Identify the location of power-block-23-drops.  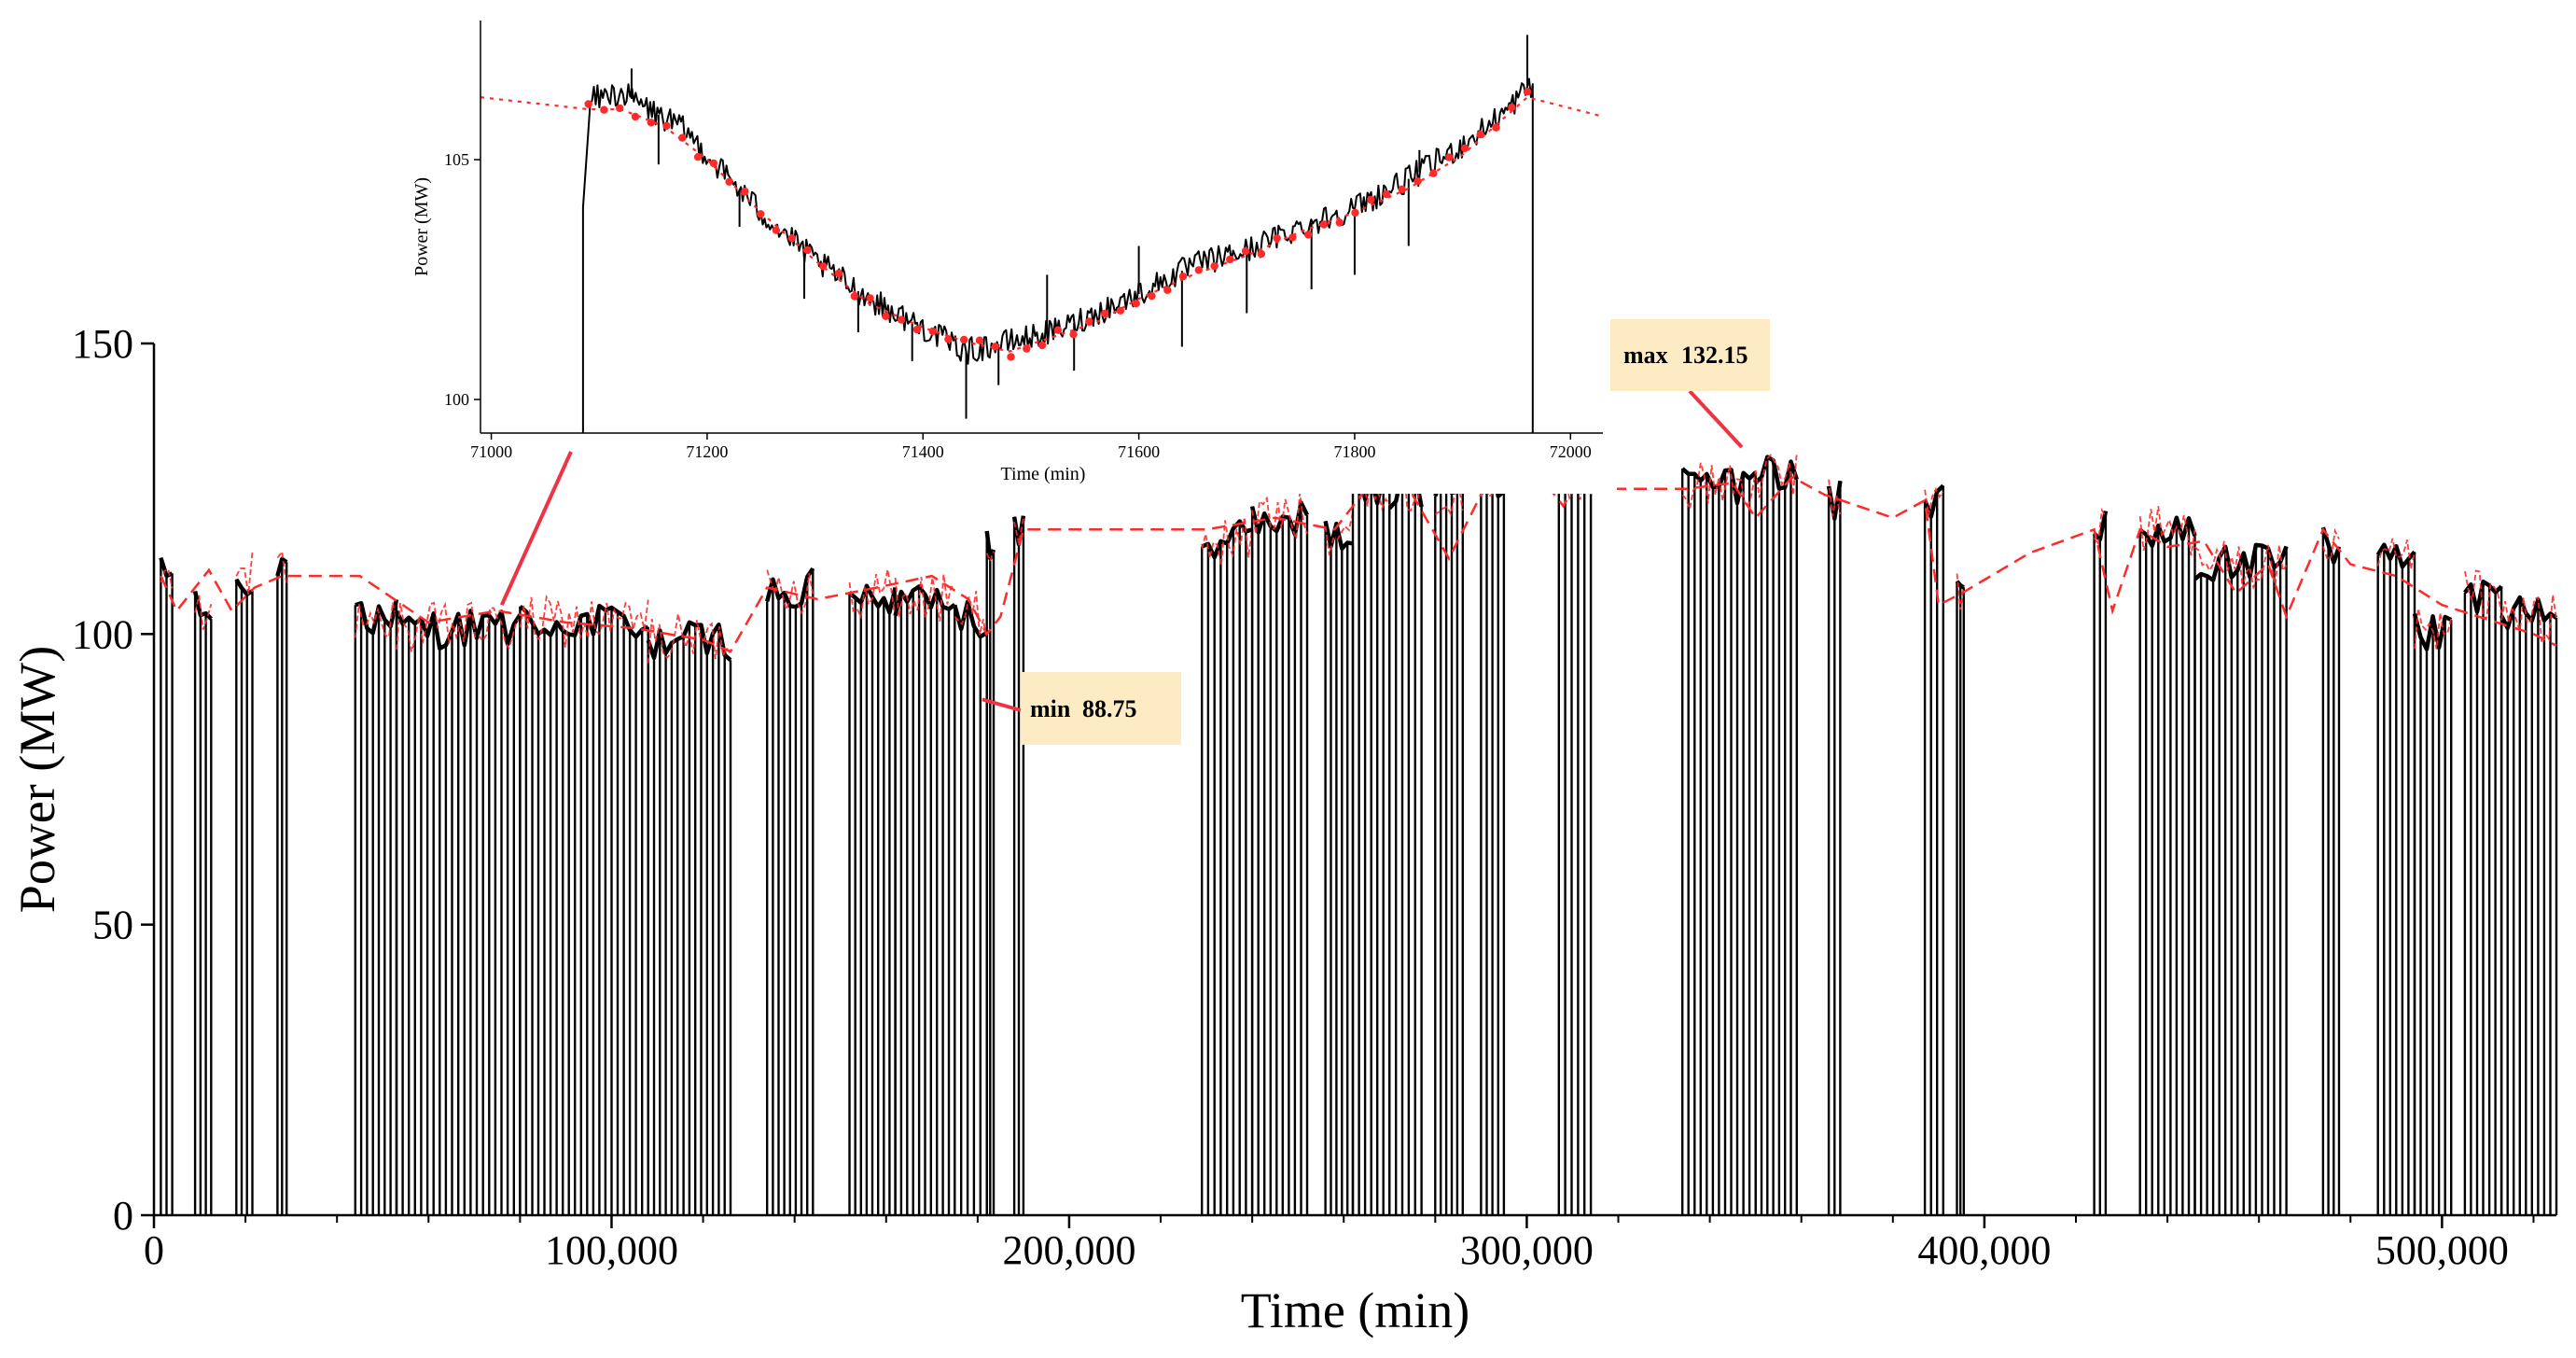
(1776, 835).